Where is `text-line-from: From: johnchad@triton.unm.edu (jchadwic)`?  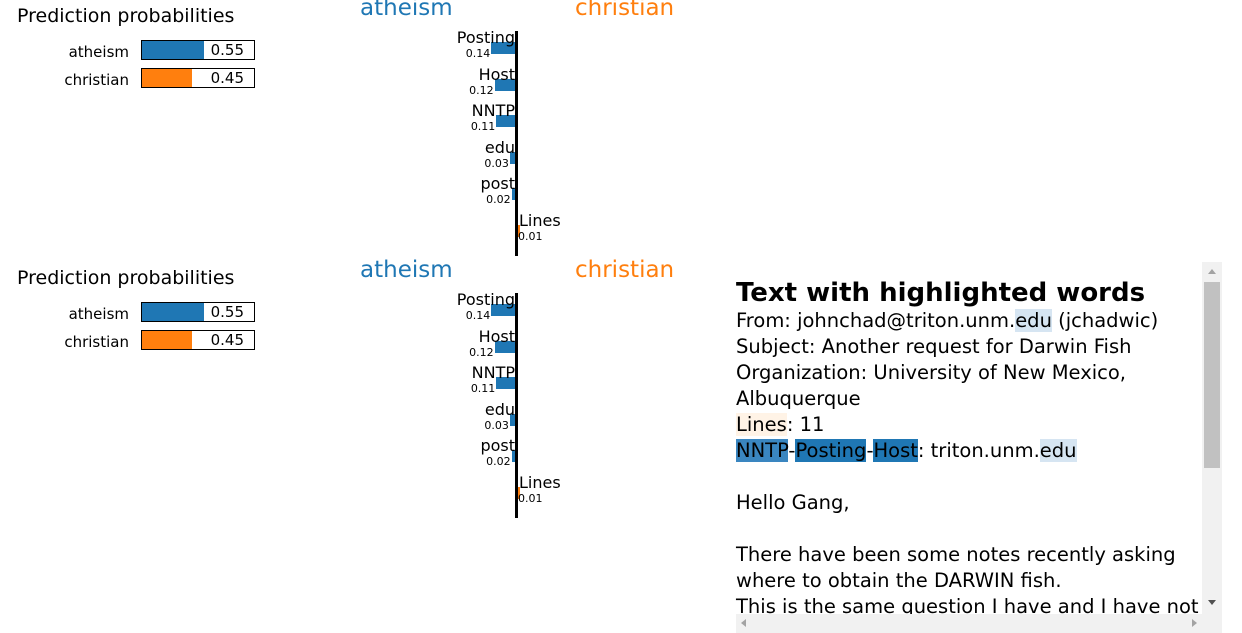 text-line-from: From: johnchad@triton.unm.edu (jchadwic) is located at coordinates (971, 321).